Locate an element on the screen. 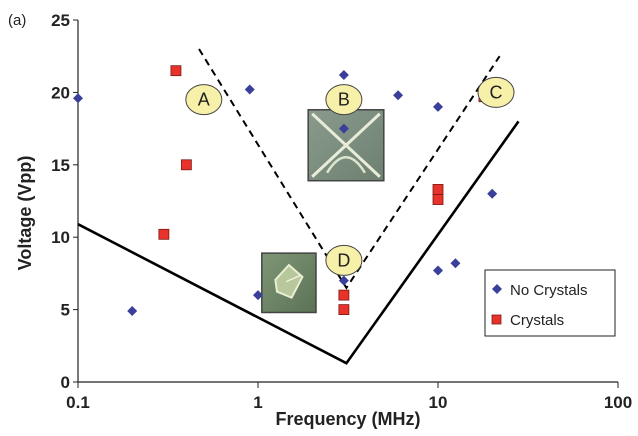 The height and width of the screenshot is (436, 638). x-tick-label: 100 is located at coordinates (618, 402).